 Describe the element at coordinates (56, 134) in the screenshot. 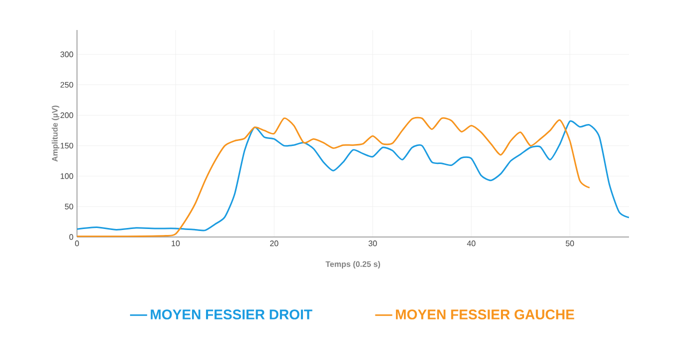

I see `y-axis-title: Amplitude (µV)` at that location.